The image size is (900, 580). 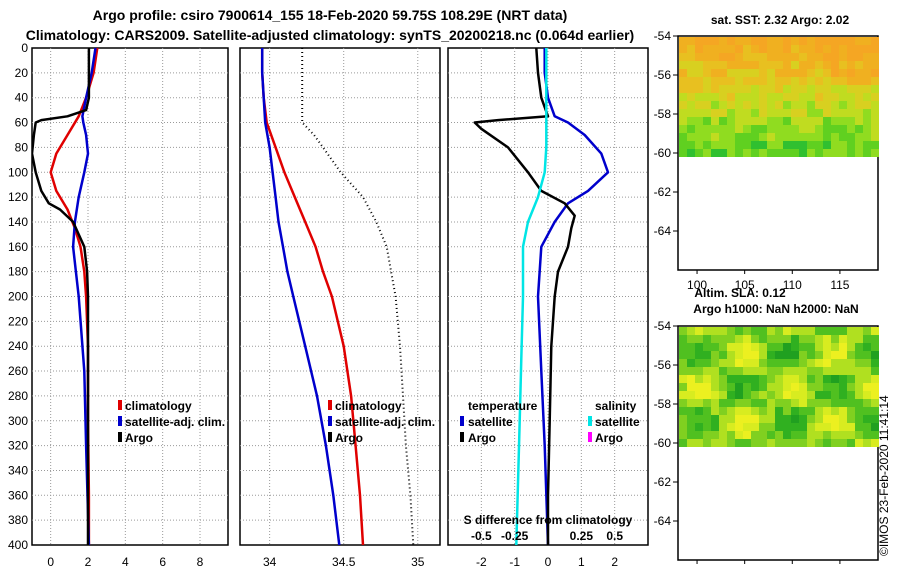 I want to click on y-tick-label: 120, so click(x=18, y=197).